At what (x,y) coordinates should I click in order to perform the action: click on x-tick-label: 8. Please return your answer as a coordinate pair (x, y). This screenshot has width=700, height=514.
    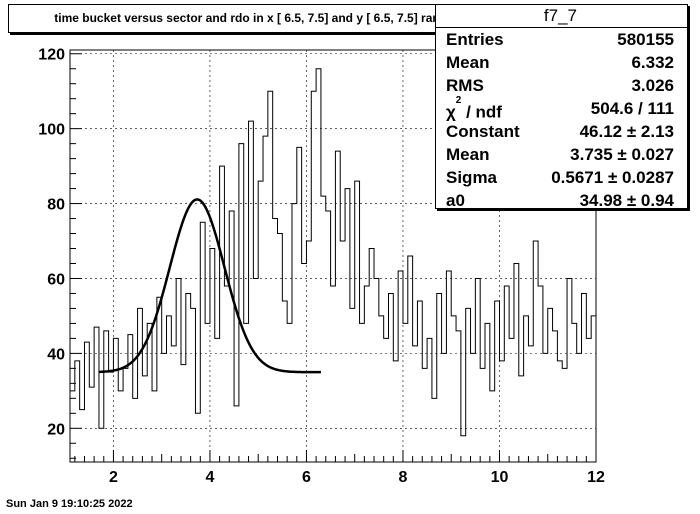
    Looking at the image, I should click on (403, 477).